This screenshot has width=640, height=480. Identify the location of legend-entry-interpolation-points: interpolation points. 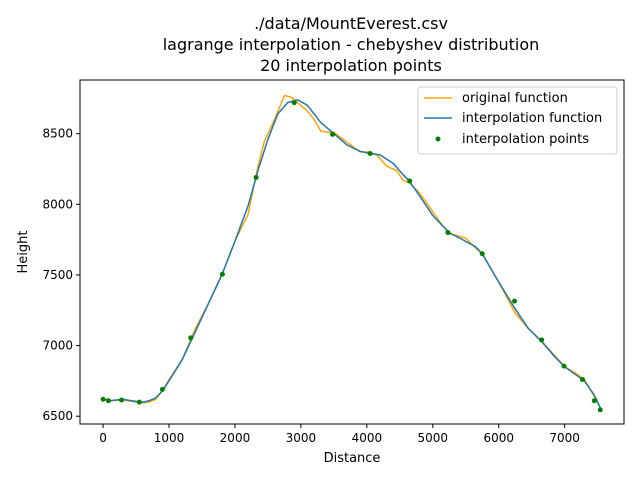
(512, 139).